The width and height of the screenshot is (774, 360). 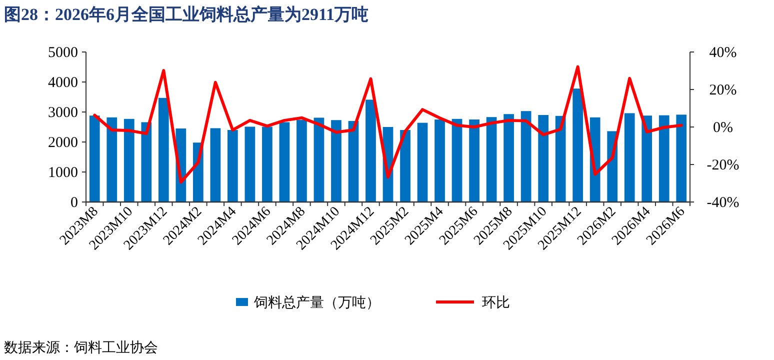 What do you see at coordinates (723, 53) in the screenshot?
I see `y2-tick-label: 40%` at bounding box center [723, 53].